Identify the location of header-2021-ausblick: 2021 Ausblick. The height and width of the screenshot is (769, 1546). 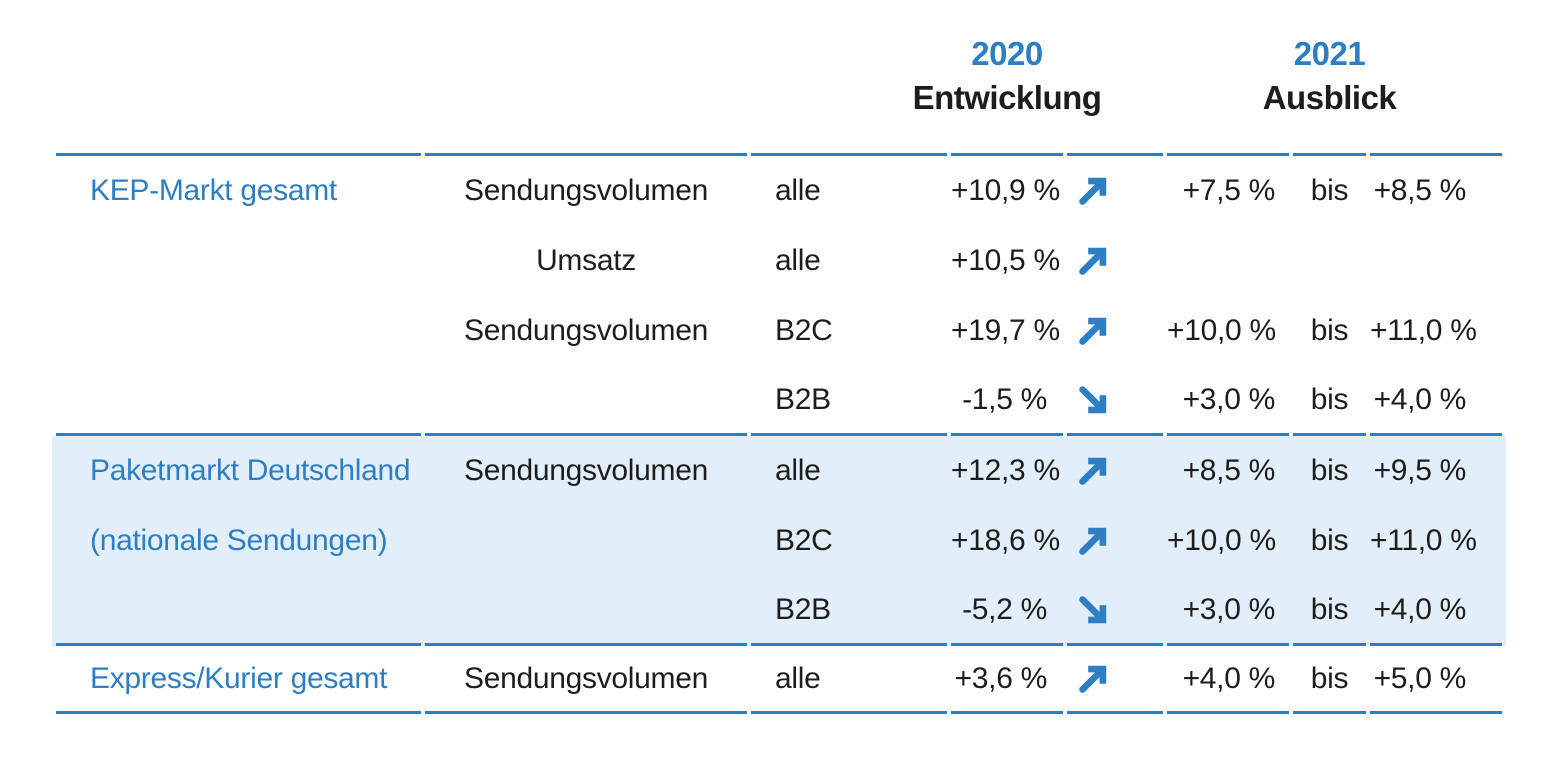
(1330, 76).